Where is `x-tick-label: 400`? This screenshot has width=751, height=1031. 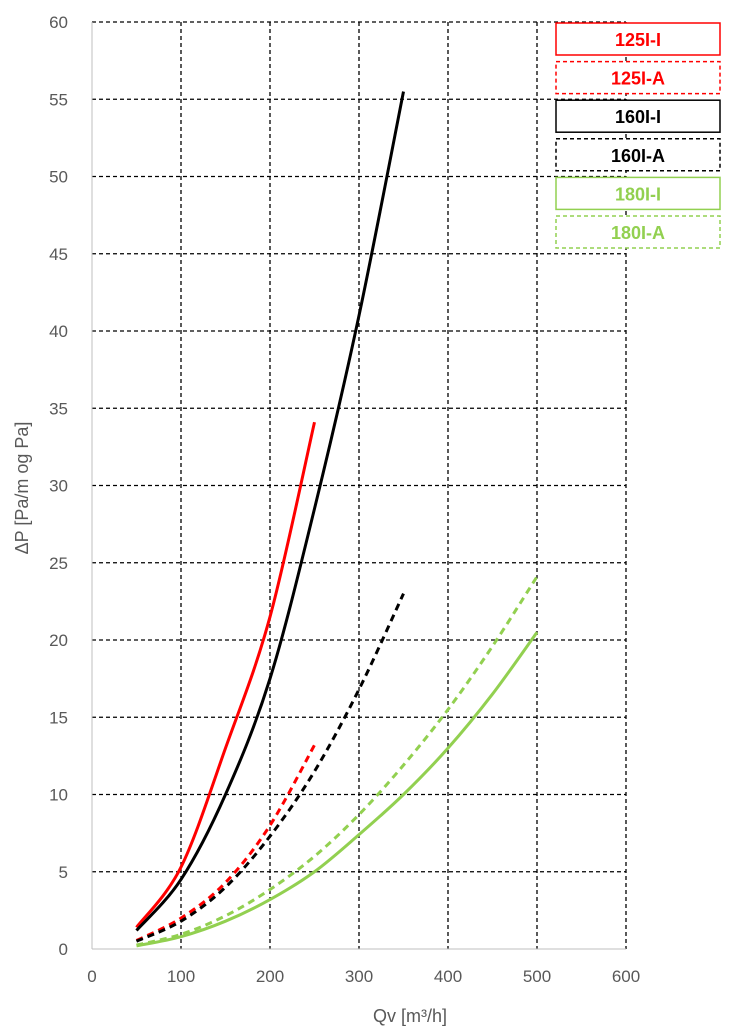
x-tick-label: 400 is located at coordinates (448, 976).